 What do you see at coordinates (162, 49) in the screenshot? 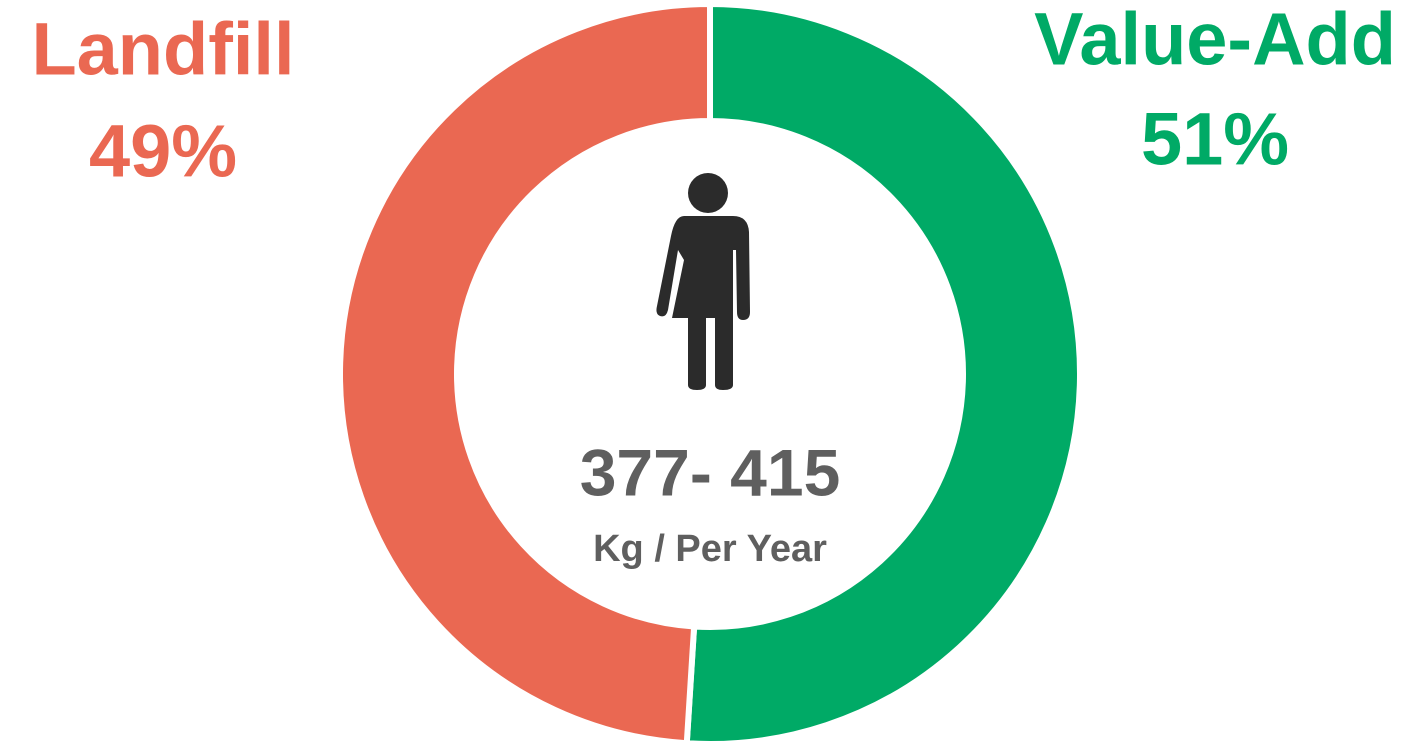
I see `category-label: Landfill` at bounding box center [162, 49].